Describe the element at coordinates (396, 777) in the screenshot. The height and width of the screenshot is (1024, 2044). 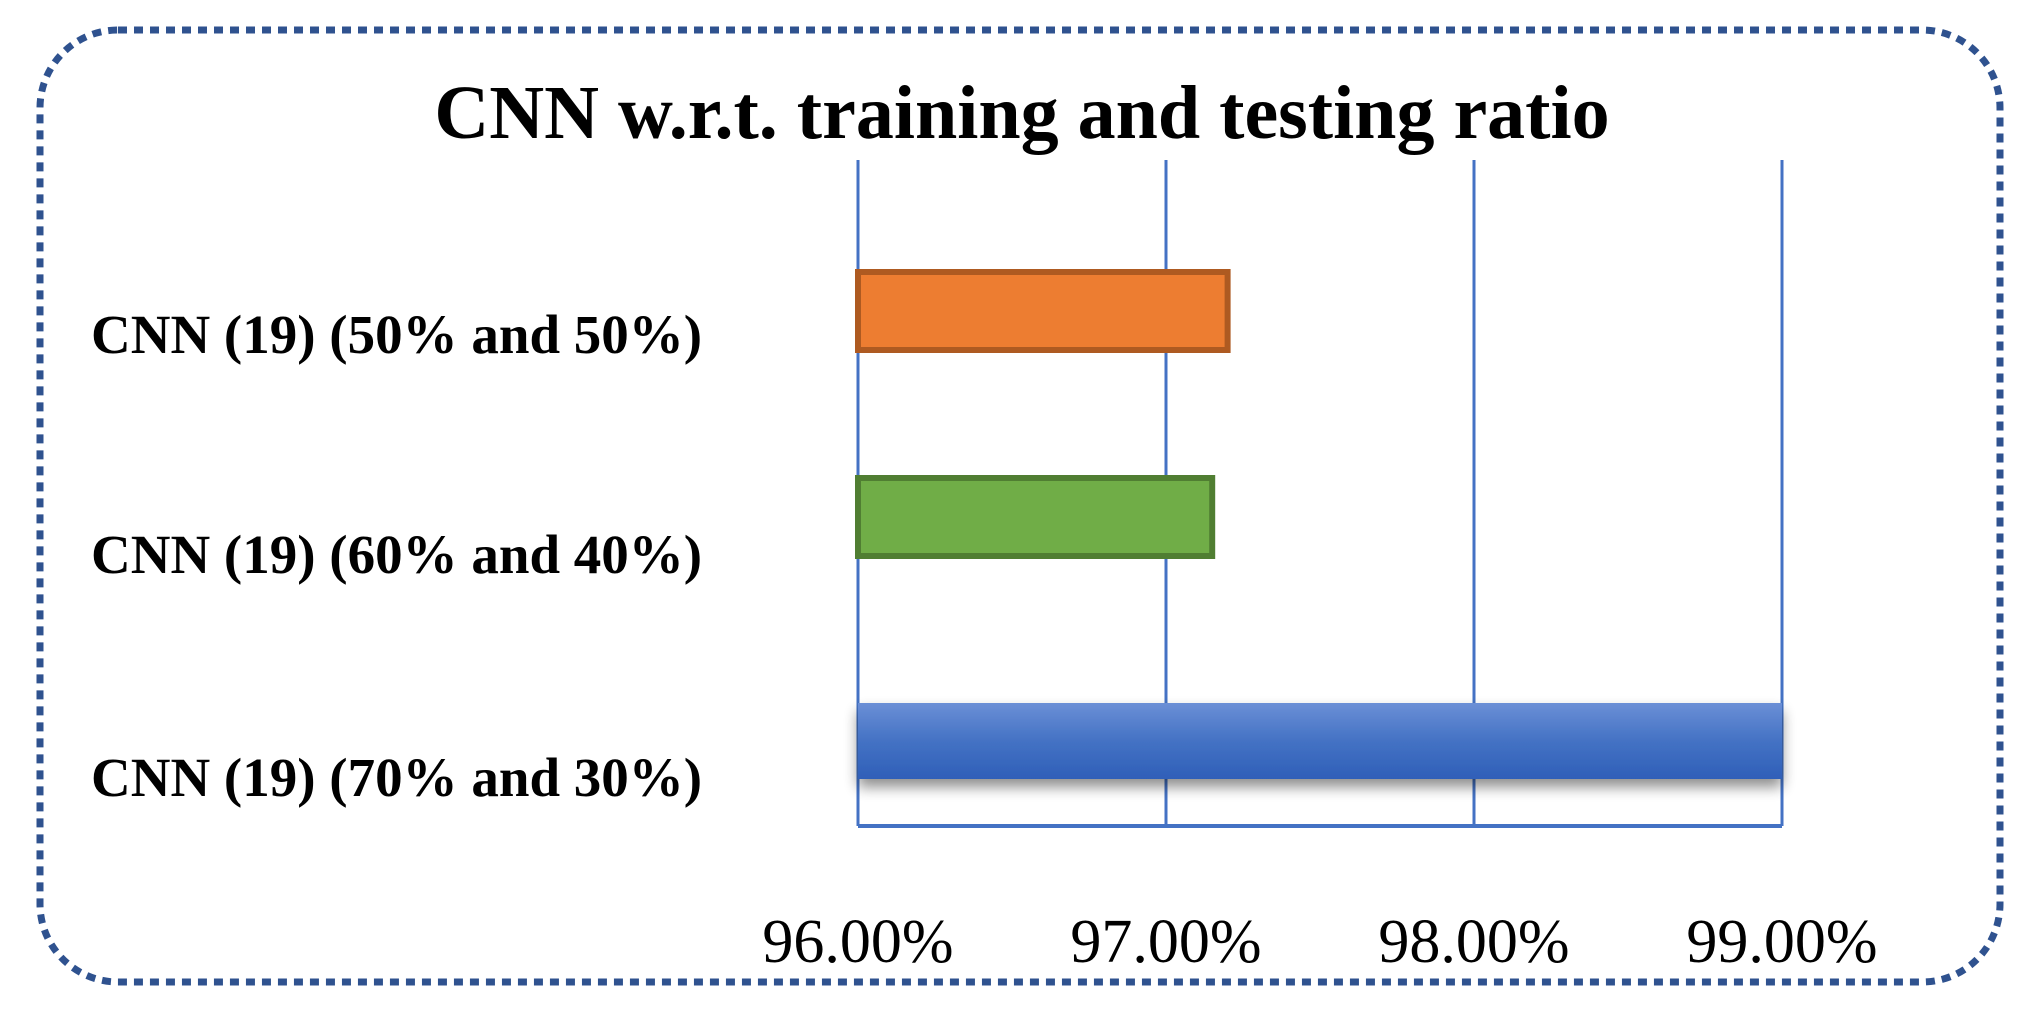
I see `category-label-3: CNN (19) (70% and 30%)` at that location.